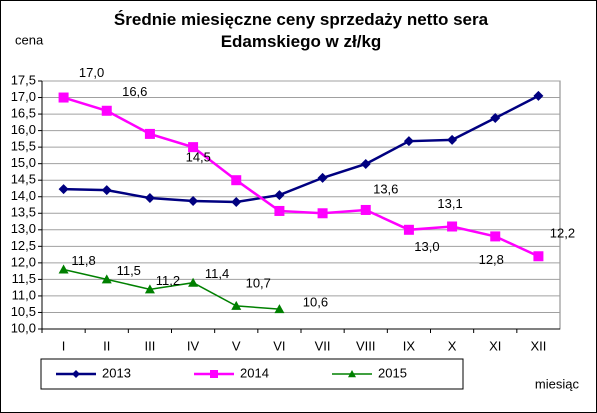 This screenshot has width=597, height=413. Describe the element at coordinates (557, 383) in the screenshot. I see `x-axis-label: miesiąc` at that location.